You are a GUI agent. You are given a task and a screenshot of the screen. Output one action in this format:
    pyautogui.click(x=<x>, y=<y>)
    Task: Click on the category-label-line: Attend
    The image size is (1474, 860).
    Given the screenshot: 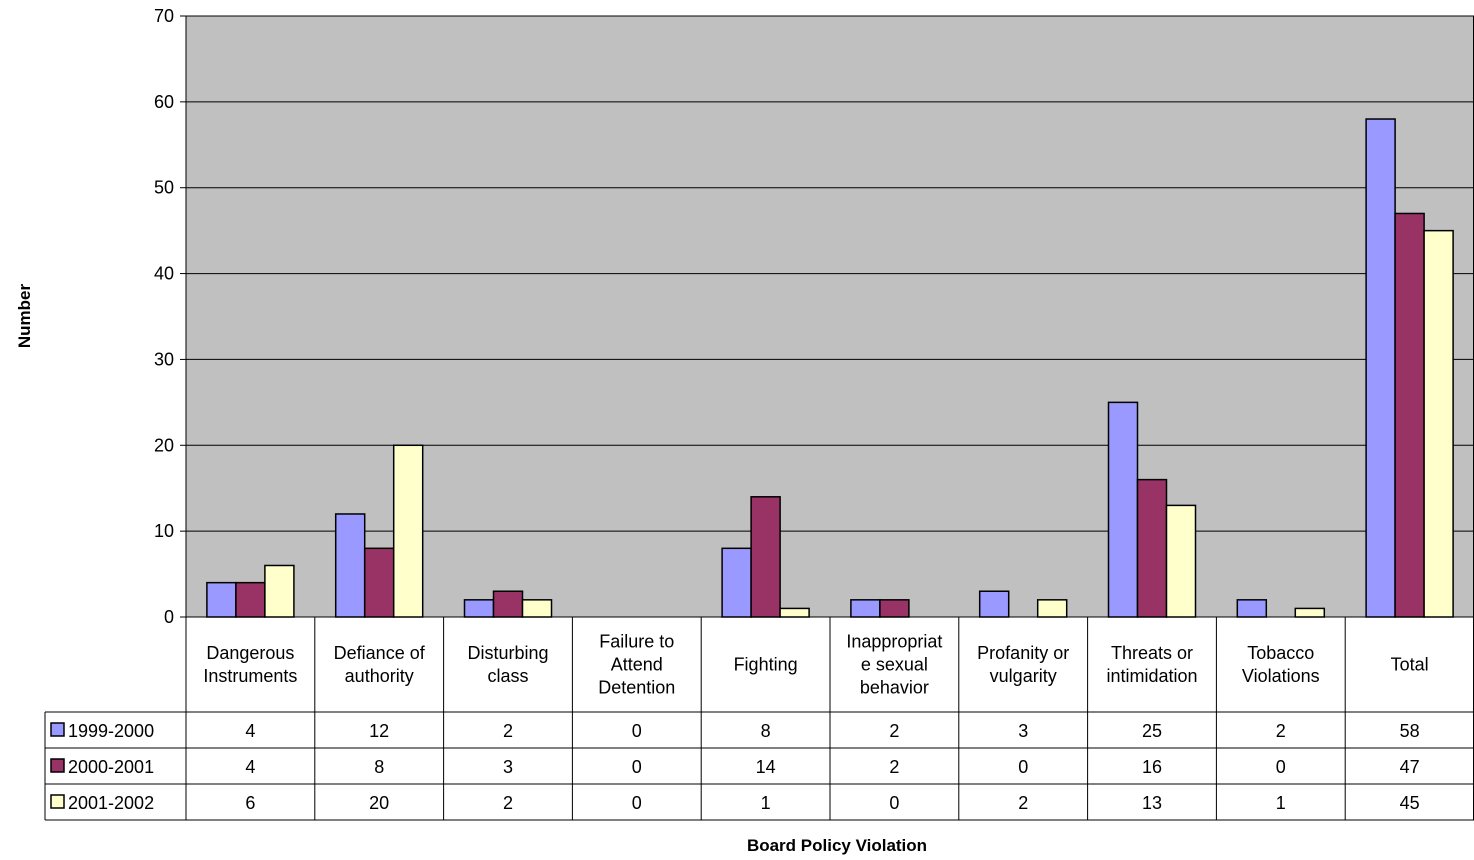 What is the action you would take?
    pyautogui.click(x=637, y=665)
    